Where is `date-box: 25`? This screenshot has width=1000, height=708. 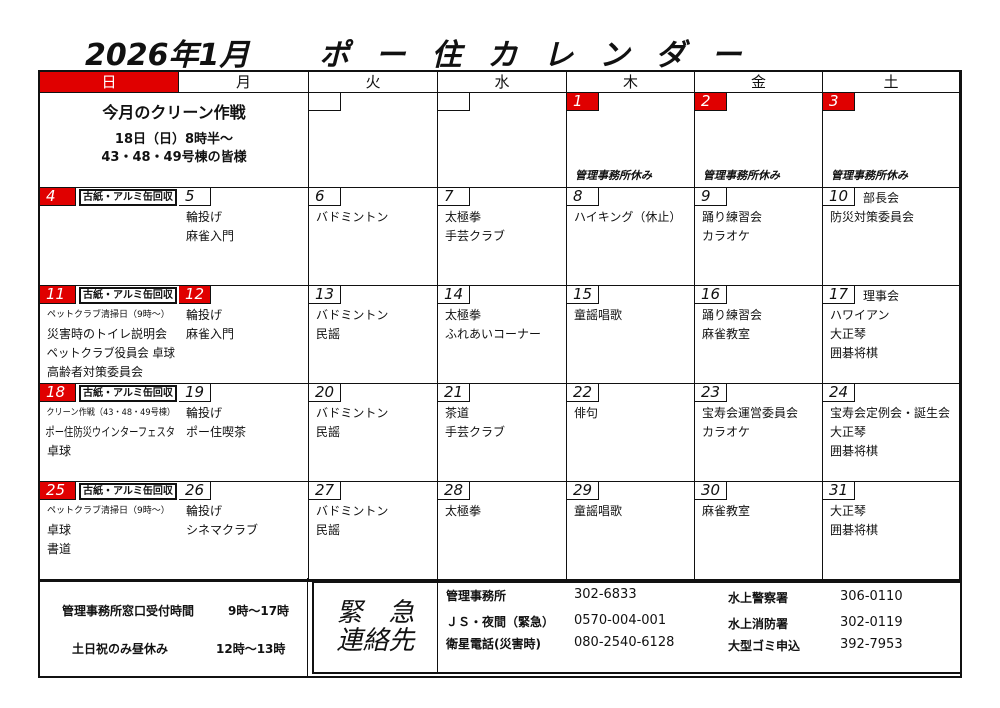
date-box: 25 is located at coordinates (58, 491).